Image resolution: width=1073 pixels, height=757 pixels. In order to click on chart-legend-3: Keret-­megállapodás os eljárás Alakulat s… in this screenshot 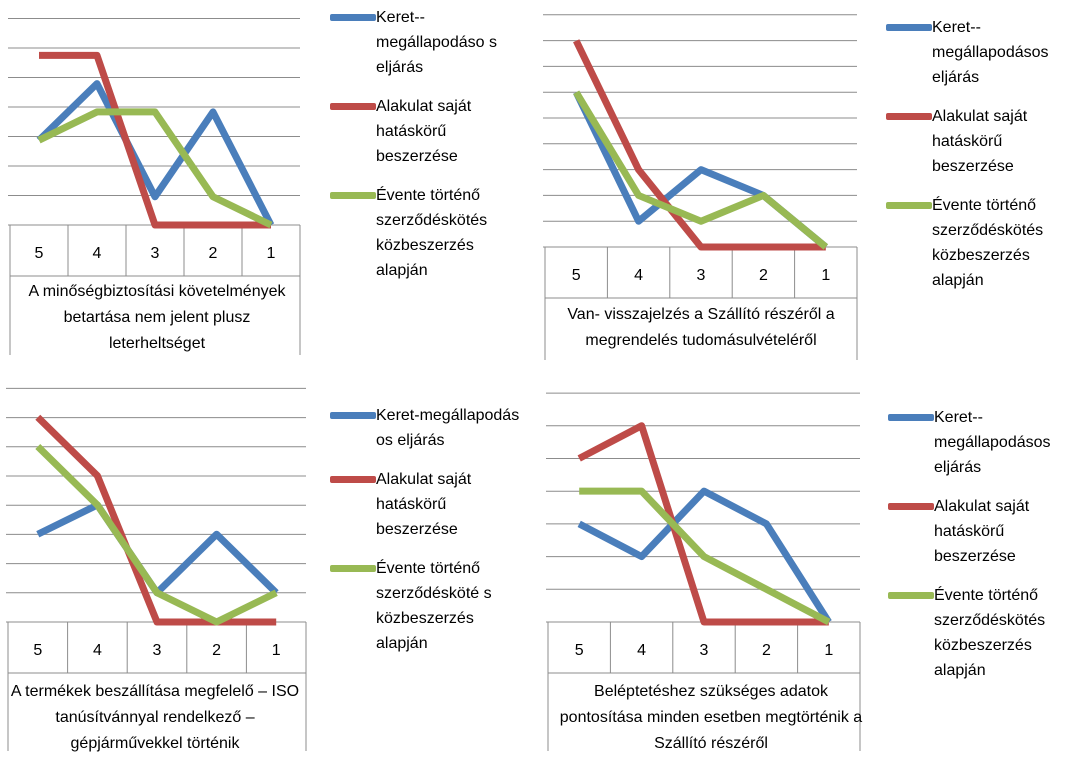, I will do `click(427, 536)`.